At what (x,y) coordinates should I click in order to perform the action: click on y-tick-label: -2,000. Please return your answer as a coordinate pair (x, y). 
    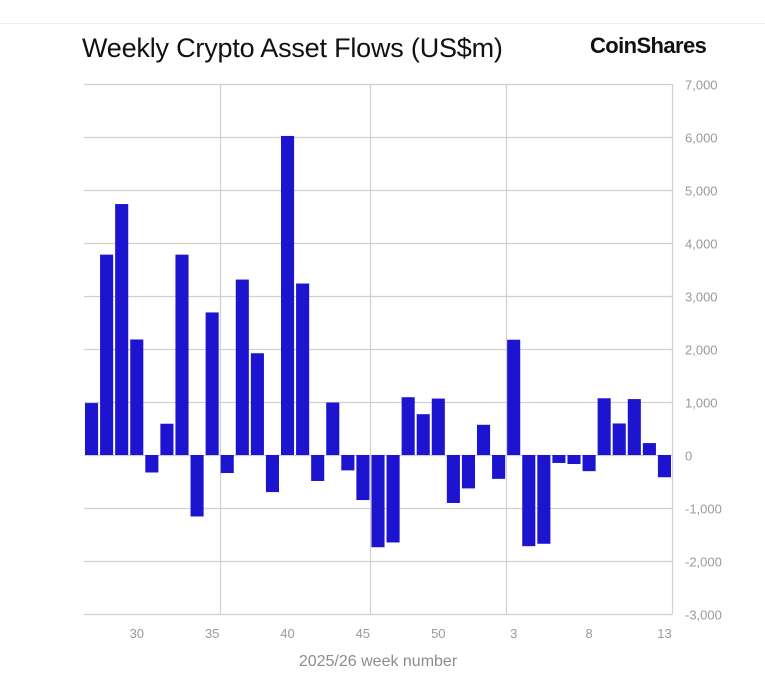
    Looking at the image, I should click on (703, 562).